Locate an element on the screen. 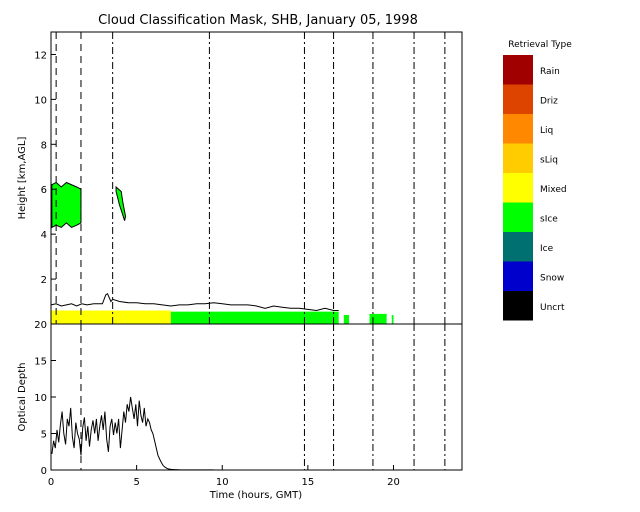 The height and width of the screenshot is (512, 640). mask-ytick-label-4: 10 is located at coordinates (40, 100).